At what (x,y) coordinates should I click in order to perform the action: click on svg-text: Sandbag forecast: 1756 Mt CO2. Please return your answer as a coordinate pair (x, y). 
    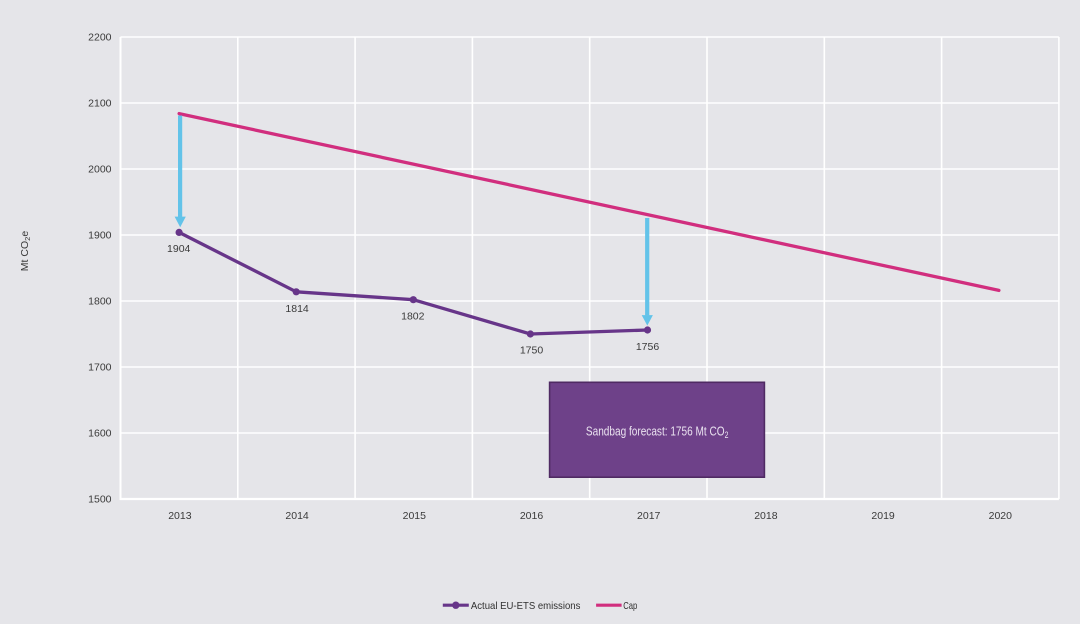
    Looking at the image, I should click on (657, 432).